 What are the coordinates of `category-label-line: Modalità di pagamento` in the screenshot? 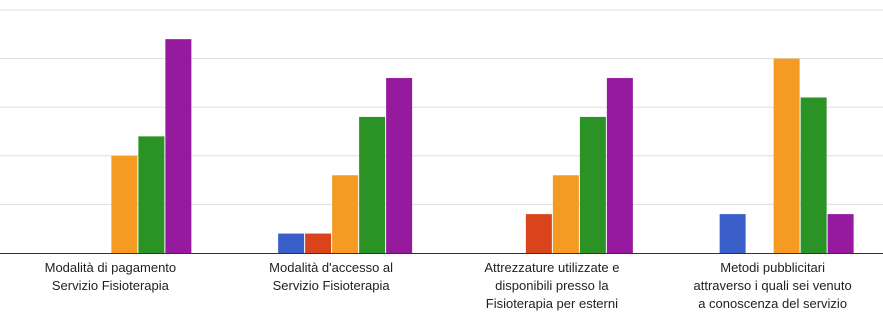 It's located at (111, 267).